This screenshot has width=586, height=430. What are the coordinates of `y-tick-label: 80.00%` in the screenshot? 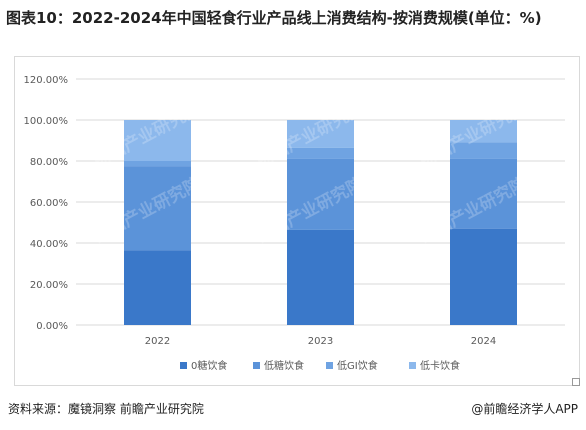 It's located at (49, 162).